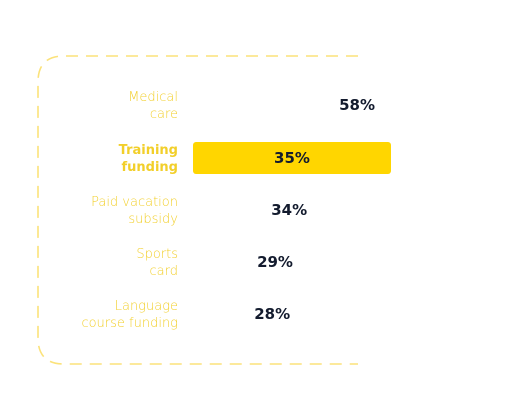  I want to click on category-label-line: Training, so click(148, 150).